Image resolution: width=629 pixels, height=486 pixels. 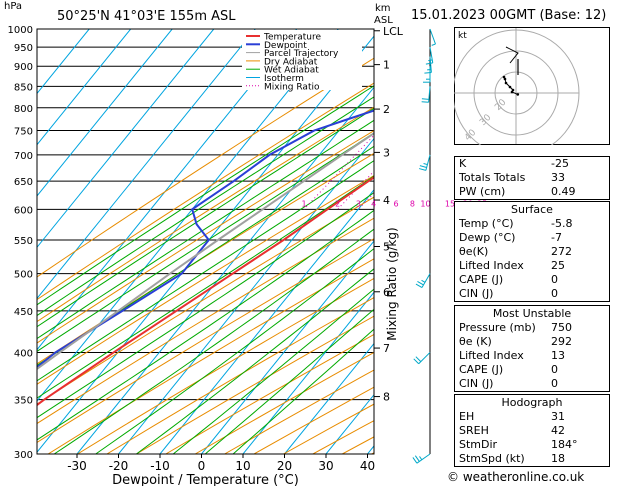 I want to click on row-key: CAPE (J), so click(x=481, y=369).